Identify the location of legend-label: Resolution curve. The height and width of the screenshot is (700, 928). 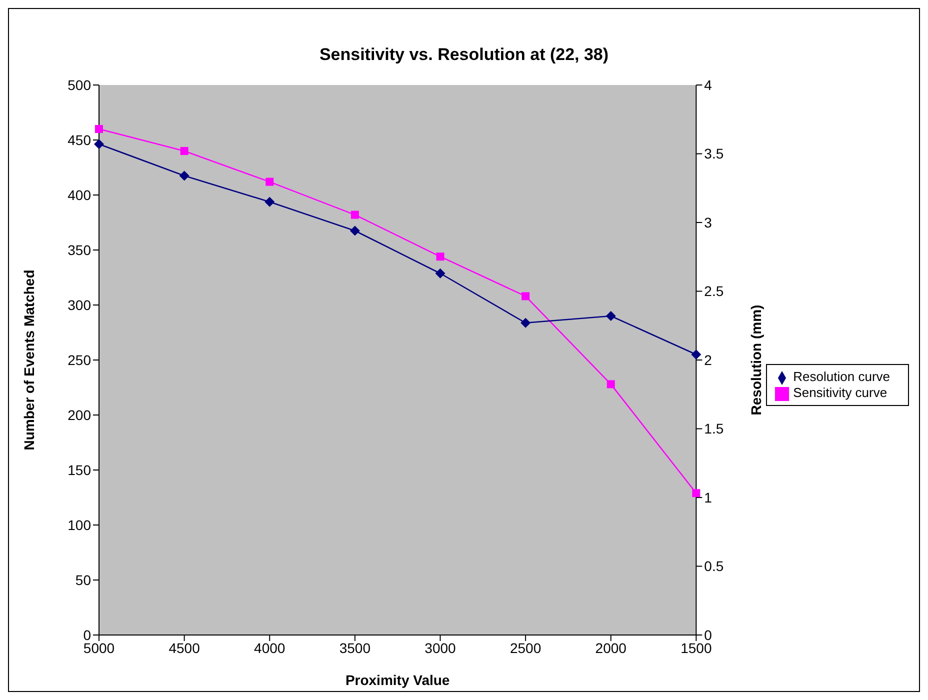
(841, 376).